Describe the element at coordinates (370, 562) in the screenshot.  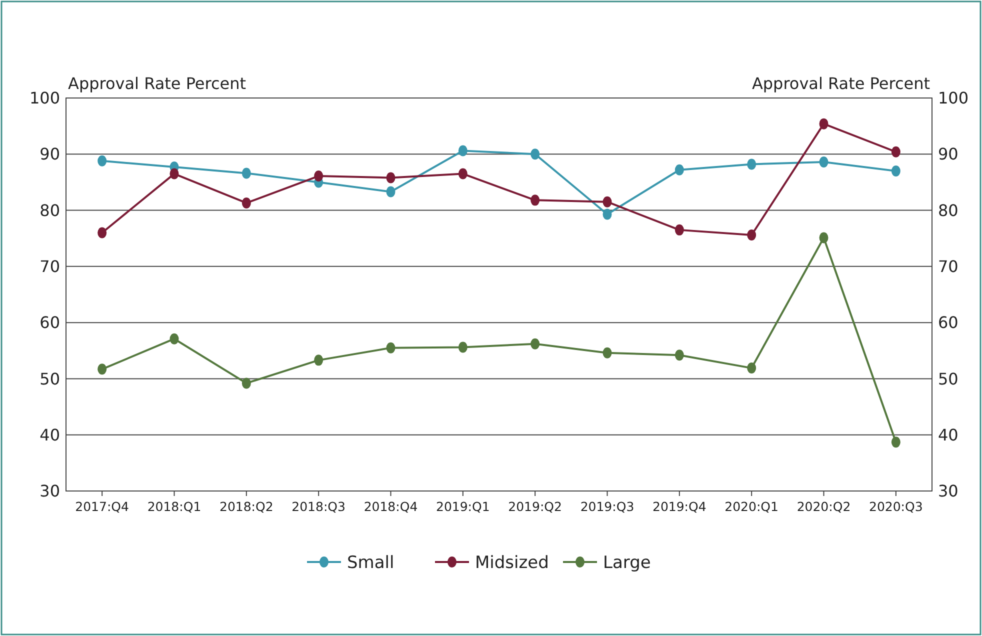
I see `legend-label: Small` at that location.